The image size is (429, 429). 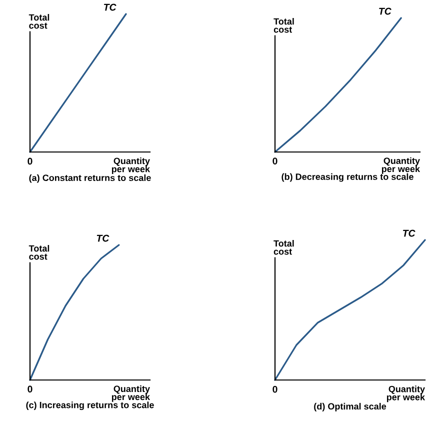 What do you see at coordinates (90, 178) in the screenshot?
I see `text: (a) Constant returns to scale` at bounding box center [90, 178].